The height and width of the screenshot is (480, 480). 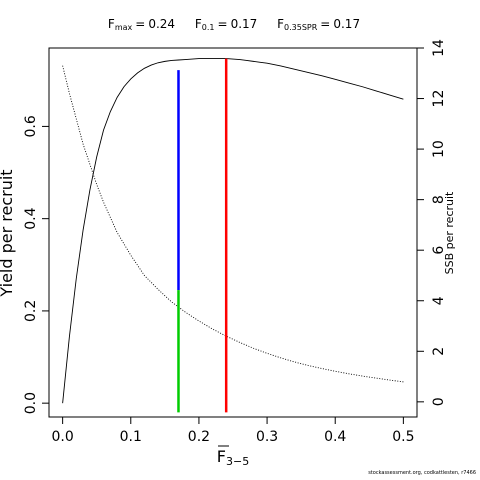 I want to click on y-right-tick-label: 2, so click(x=439, y=351).